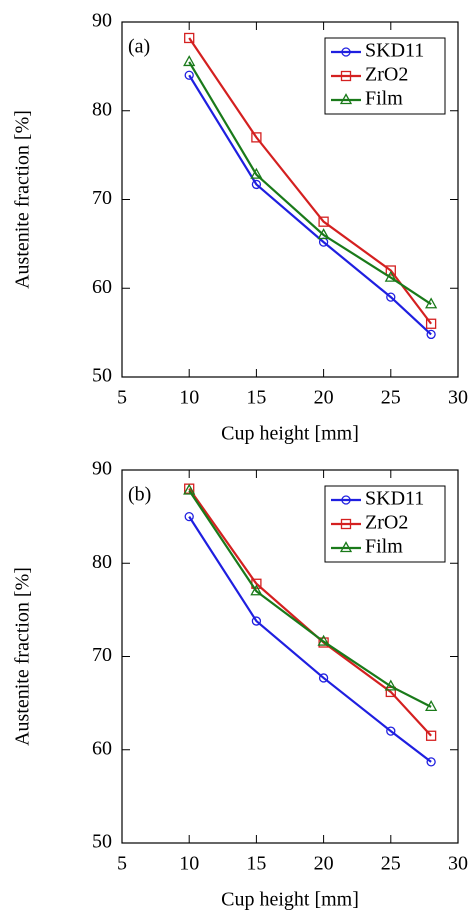 The height and width of the screenshot is (921, 470). I want to click on annotation: (b), so click(139, 495).